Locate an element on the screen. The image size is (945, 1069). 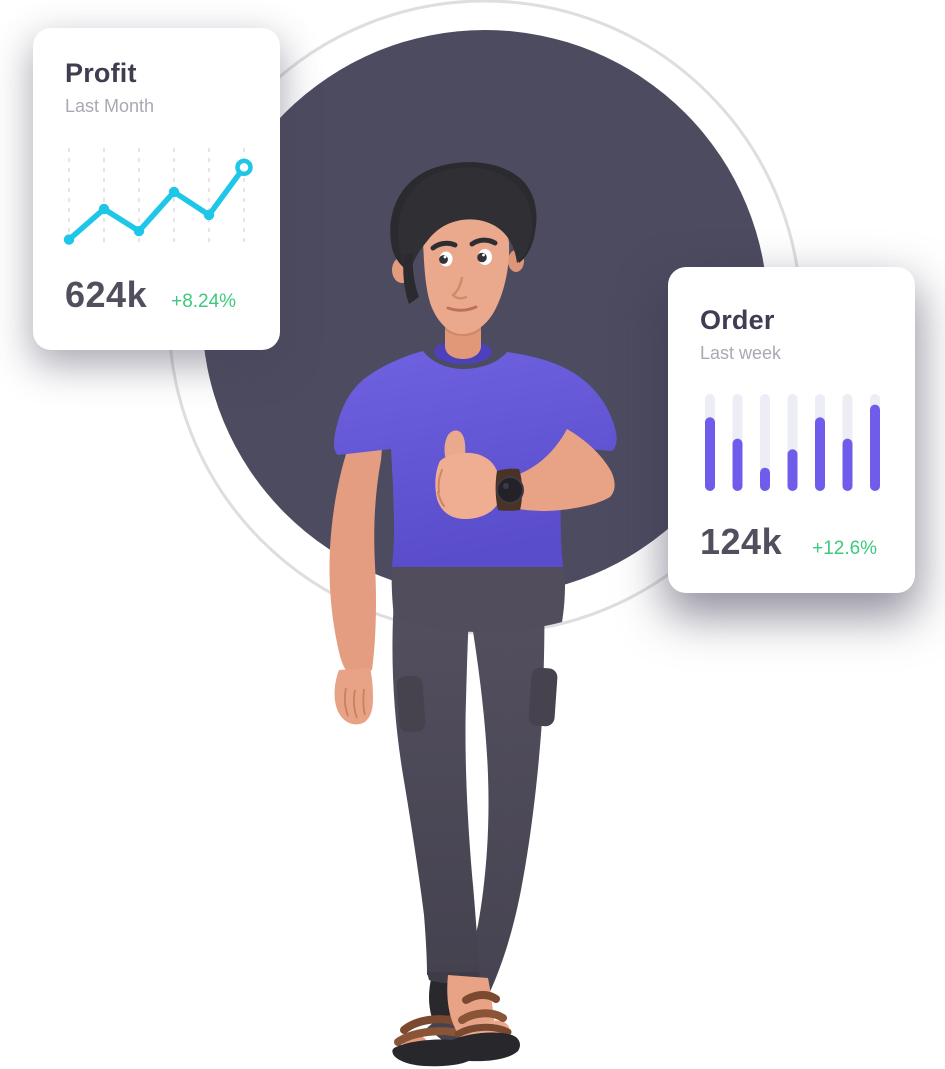
character-watch is located at coordinates (509, 489).